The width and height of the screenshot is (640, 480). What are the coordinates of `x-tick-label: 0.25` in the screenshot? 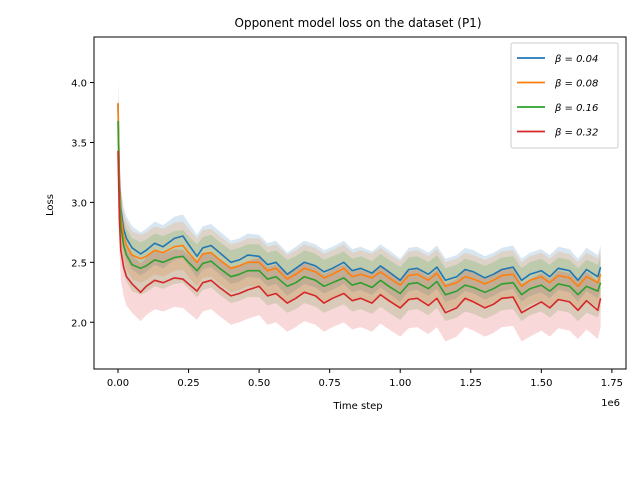 It's located at (188, 383).